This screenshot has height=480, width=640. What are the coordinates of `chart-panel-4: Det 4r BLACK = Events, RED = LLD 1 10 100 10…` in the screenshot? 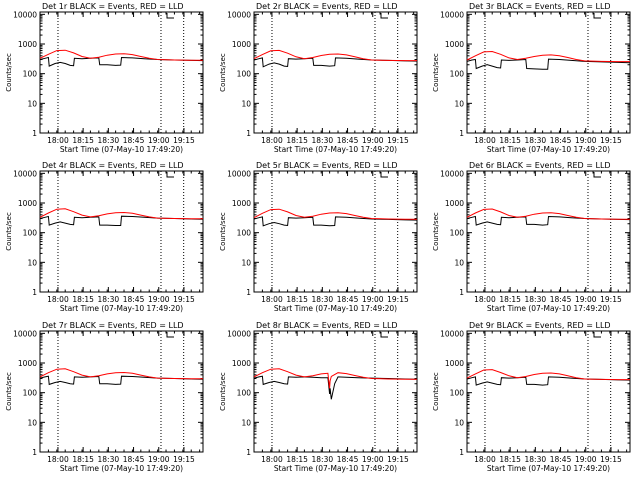 It's located at (104, 237).